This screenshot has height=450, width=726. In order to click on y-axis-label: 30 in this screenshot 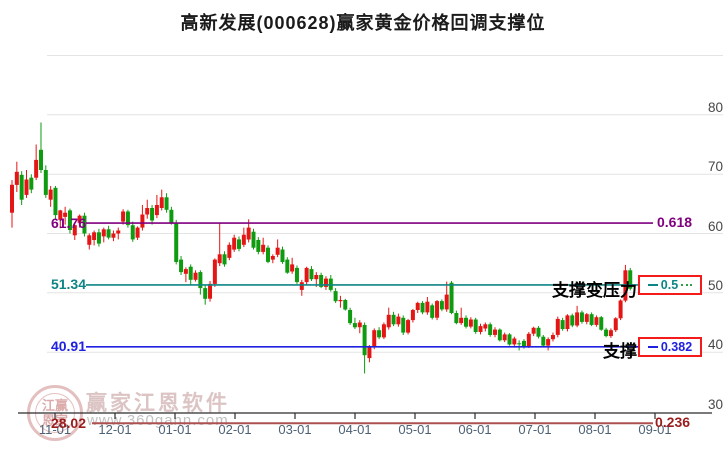, I will do `click(715, 404)`.